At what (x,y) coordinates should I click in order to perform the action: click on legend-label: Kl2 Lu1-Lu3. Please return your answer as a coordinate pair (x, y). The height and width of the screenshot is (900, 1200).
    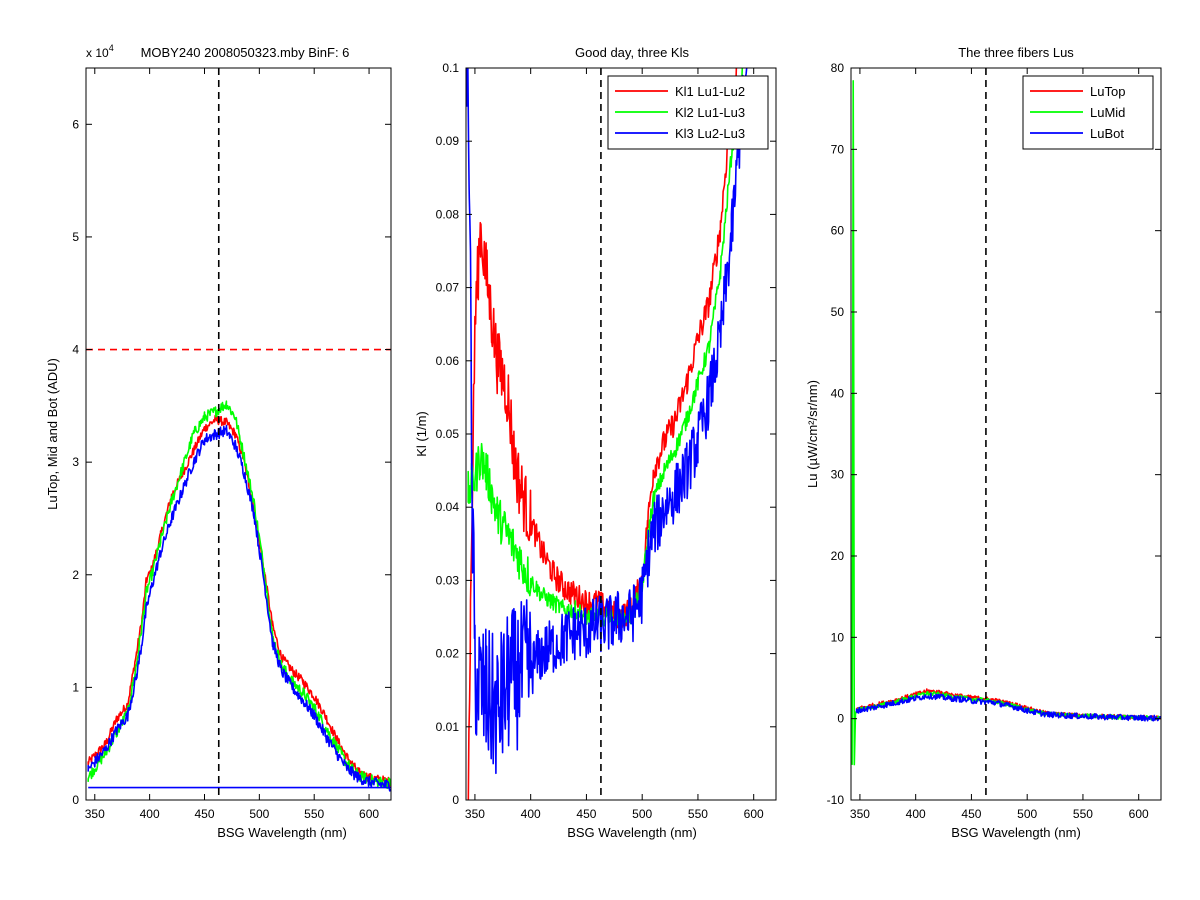
    Looking at the image, I should click on (710, 112).